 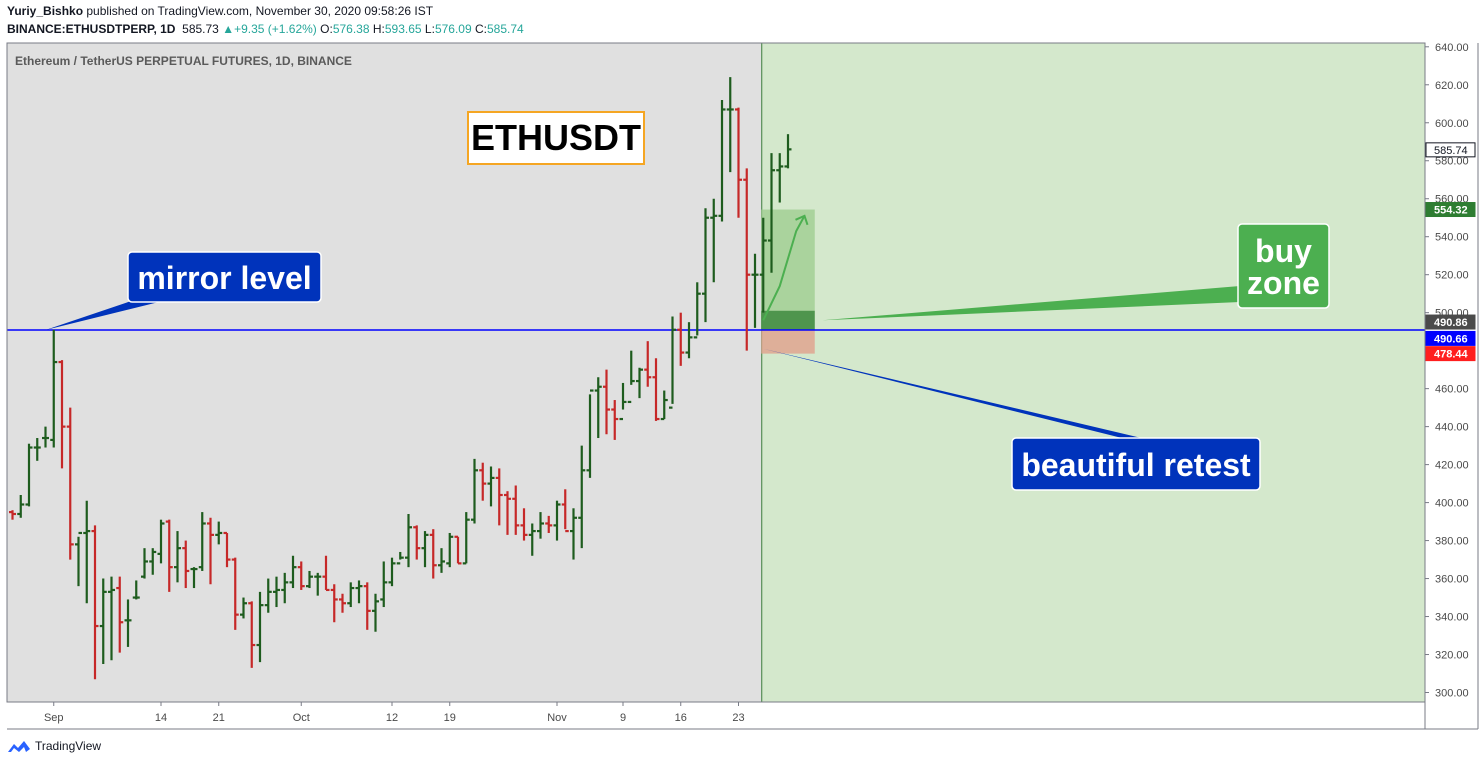 I want to click on y-tick-label: 380.00, so click(x=1452, y=542).